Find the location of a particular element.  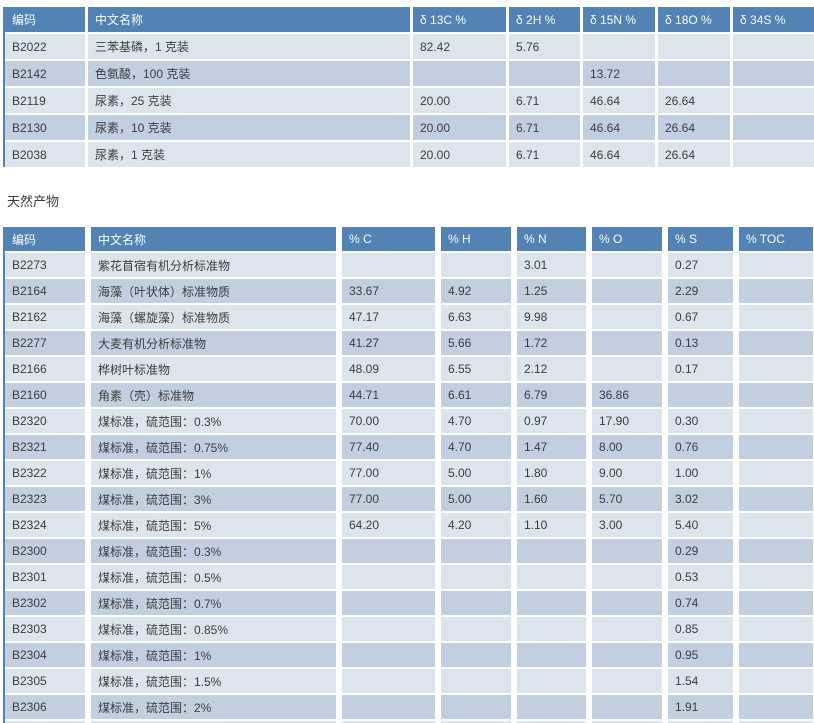

header-cell: % S is located at coordinates (700, 239).